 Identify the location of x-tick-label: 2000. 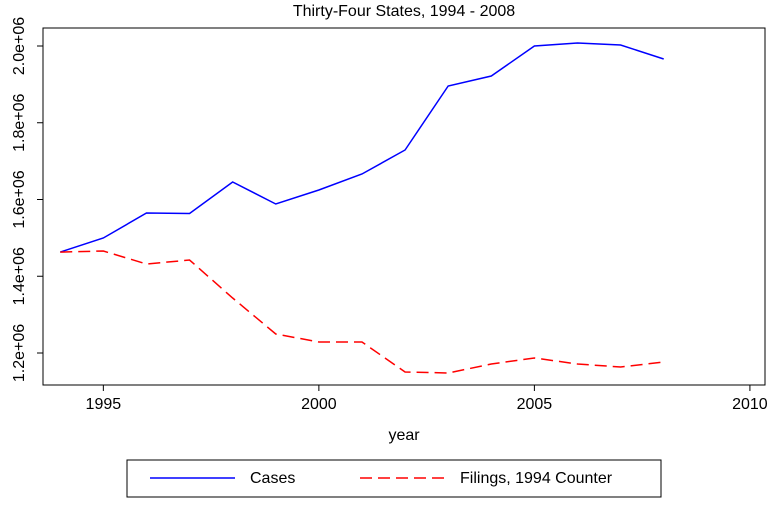
(319, 404).